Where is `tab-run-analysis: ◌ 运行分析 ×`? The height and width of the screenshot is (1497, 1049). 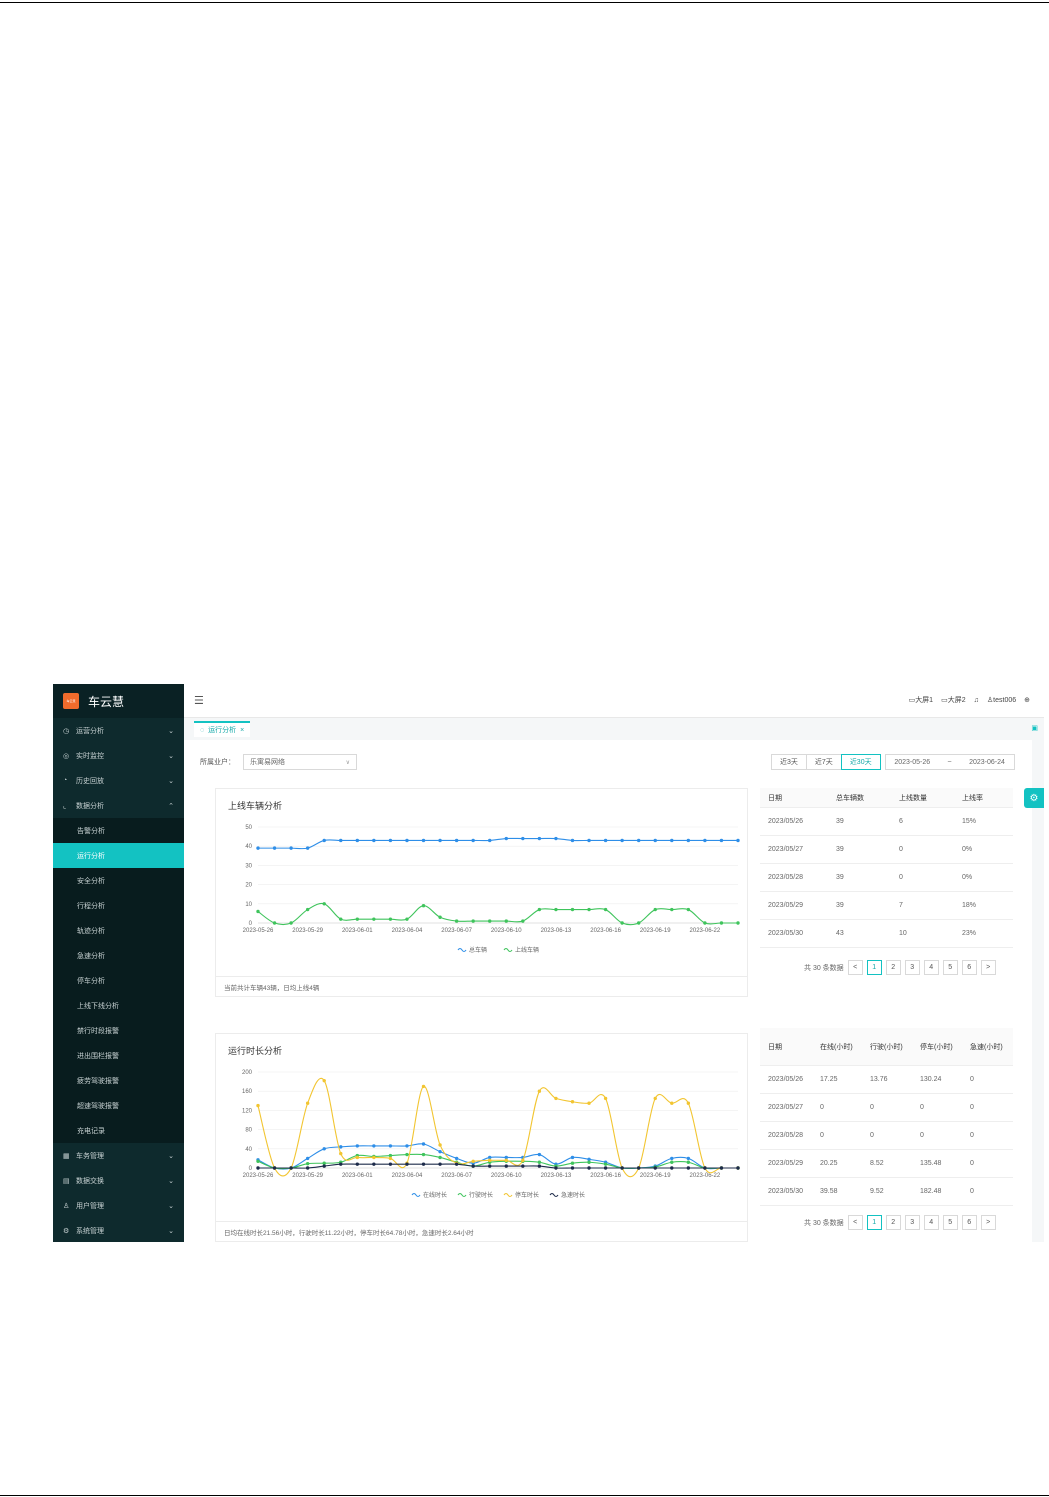 tab-run-analysis: ◌ 运行分析 × is located at coordinates (222, 729).